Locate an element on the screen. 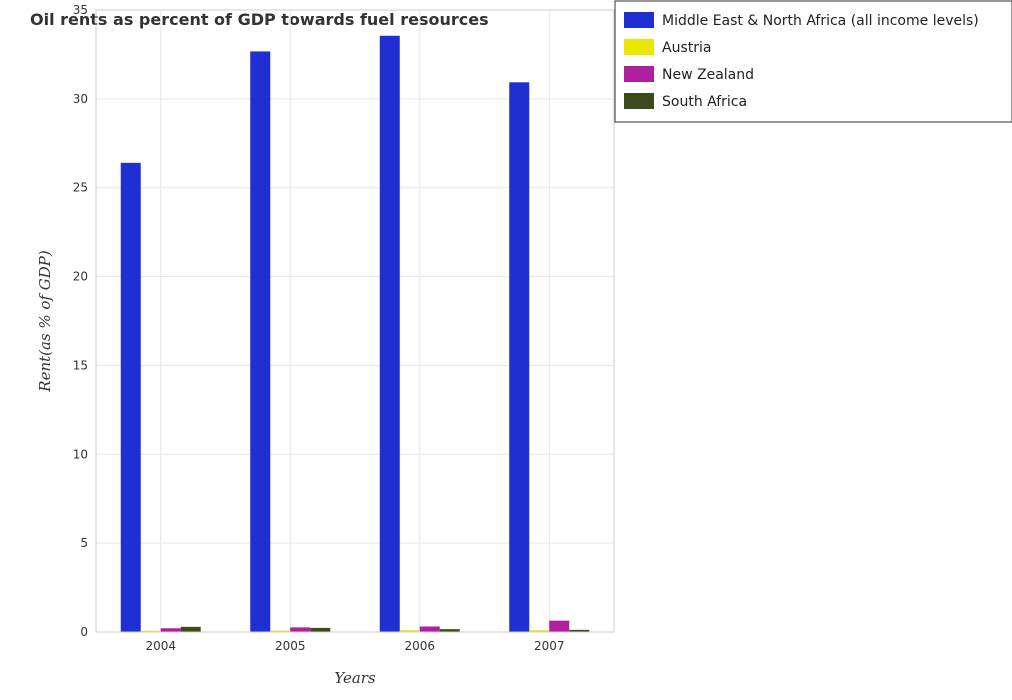 Image resolution: width=1012 pixels, height=700 pixels. legend-label: New Zealand is located at coordinates (708, 75).